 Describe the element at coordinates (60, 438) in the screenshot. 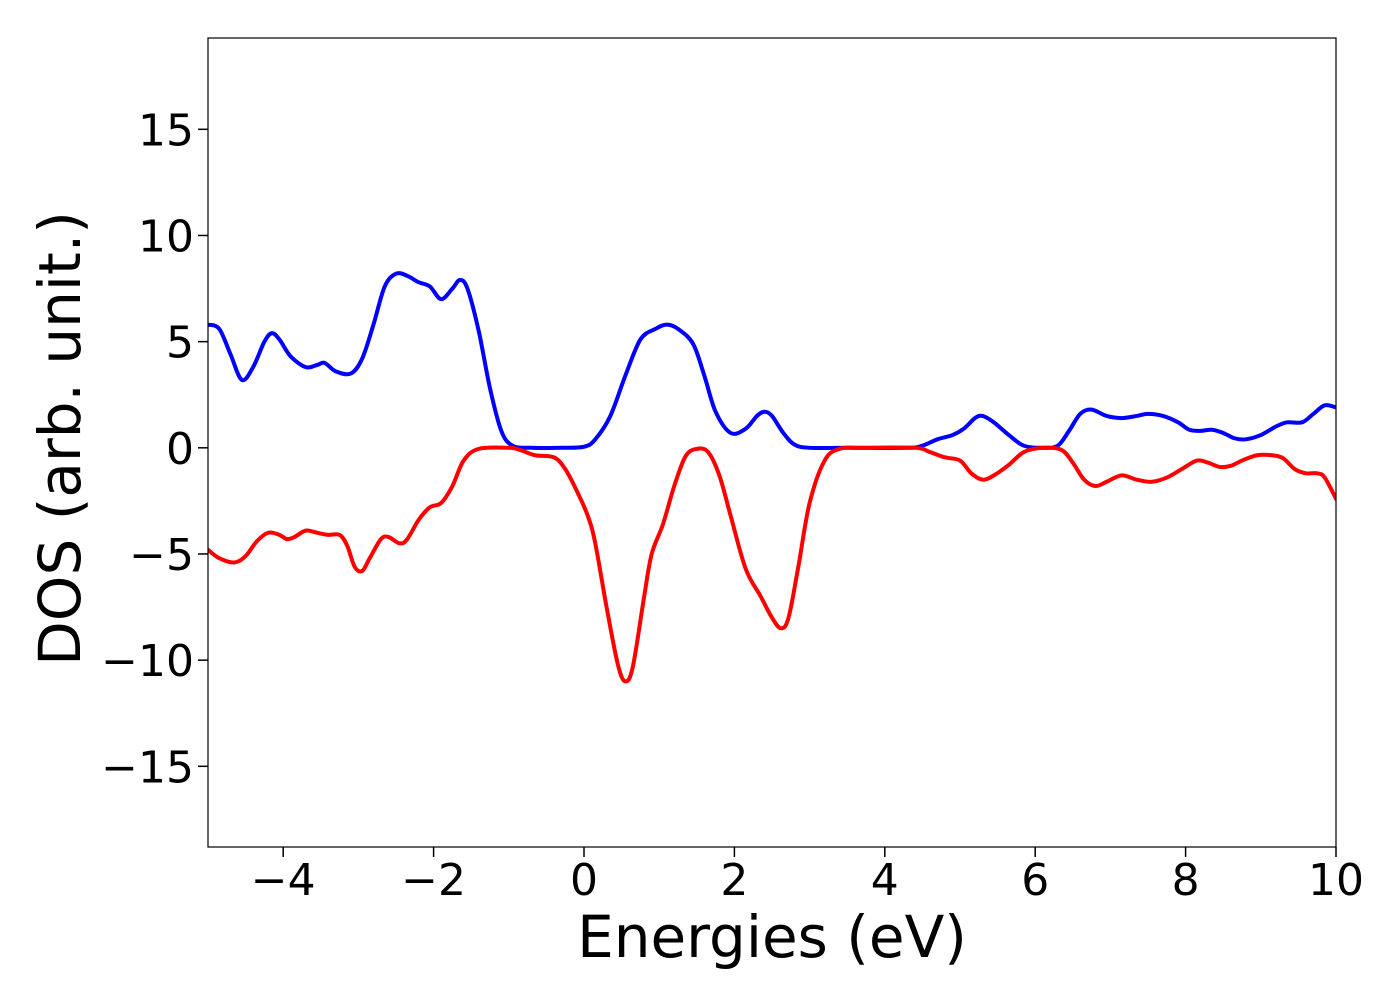

I see `y-axis-title: DOS (arb. unit.)` at that location.